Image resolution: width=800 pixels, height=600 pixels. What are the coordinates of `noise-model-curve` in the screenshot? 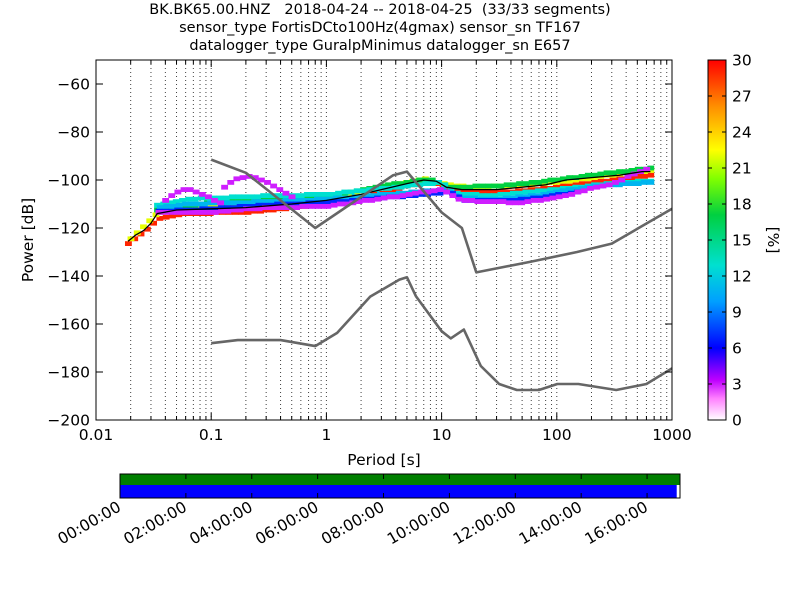 It's located at (441, 216).